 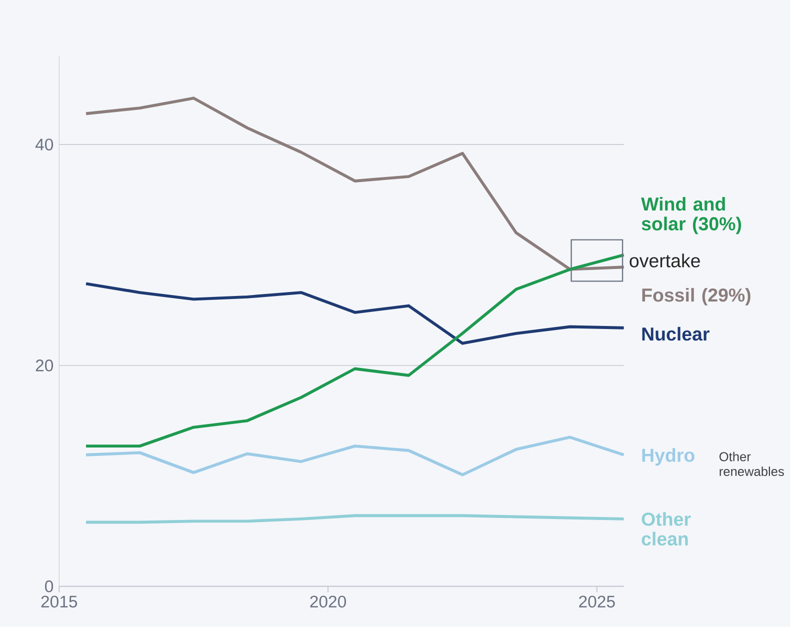 What do you see at coordinates (328, 602) in the screenshot?
I see `x-tick-label: 2020` at bounding box center [328, 602].